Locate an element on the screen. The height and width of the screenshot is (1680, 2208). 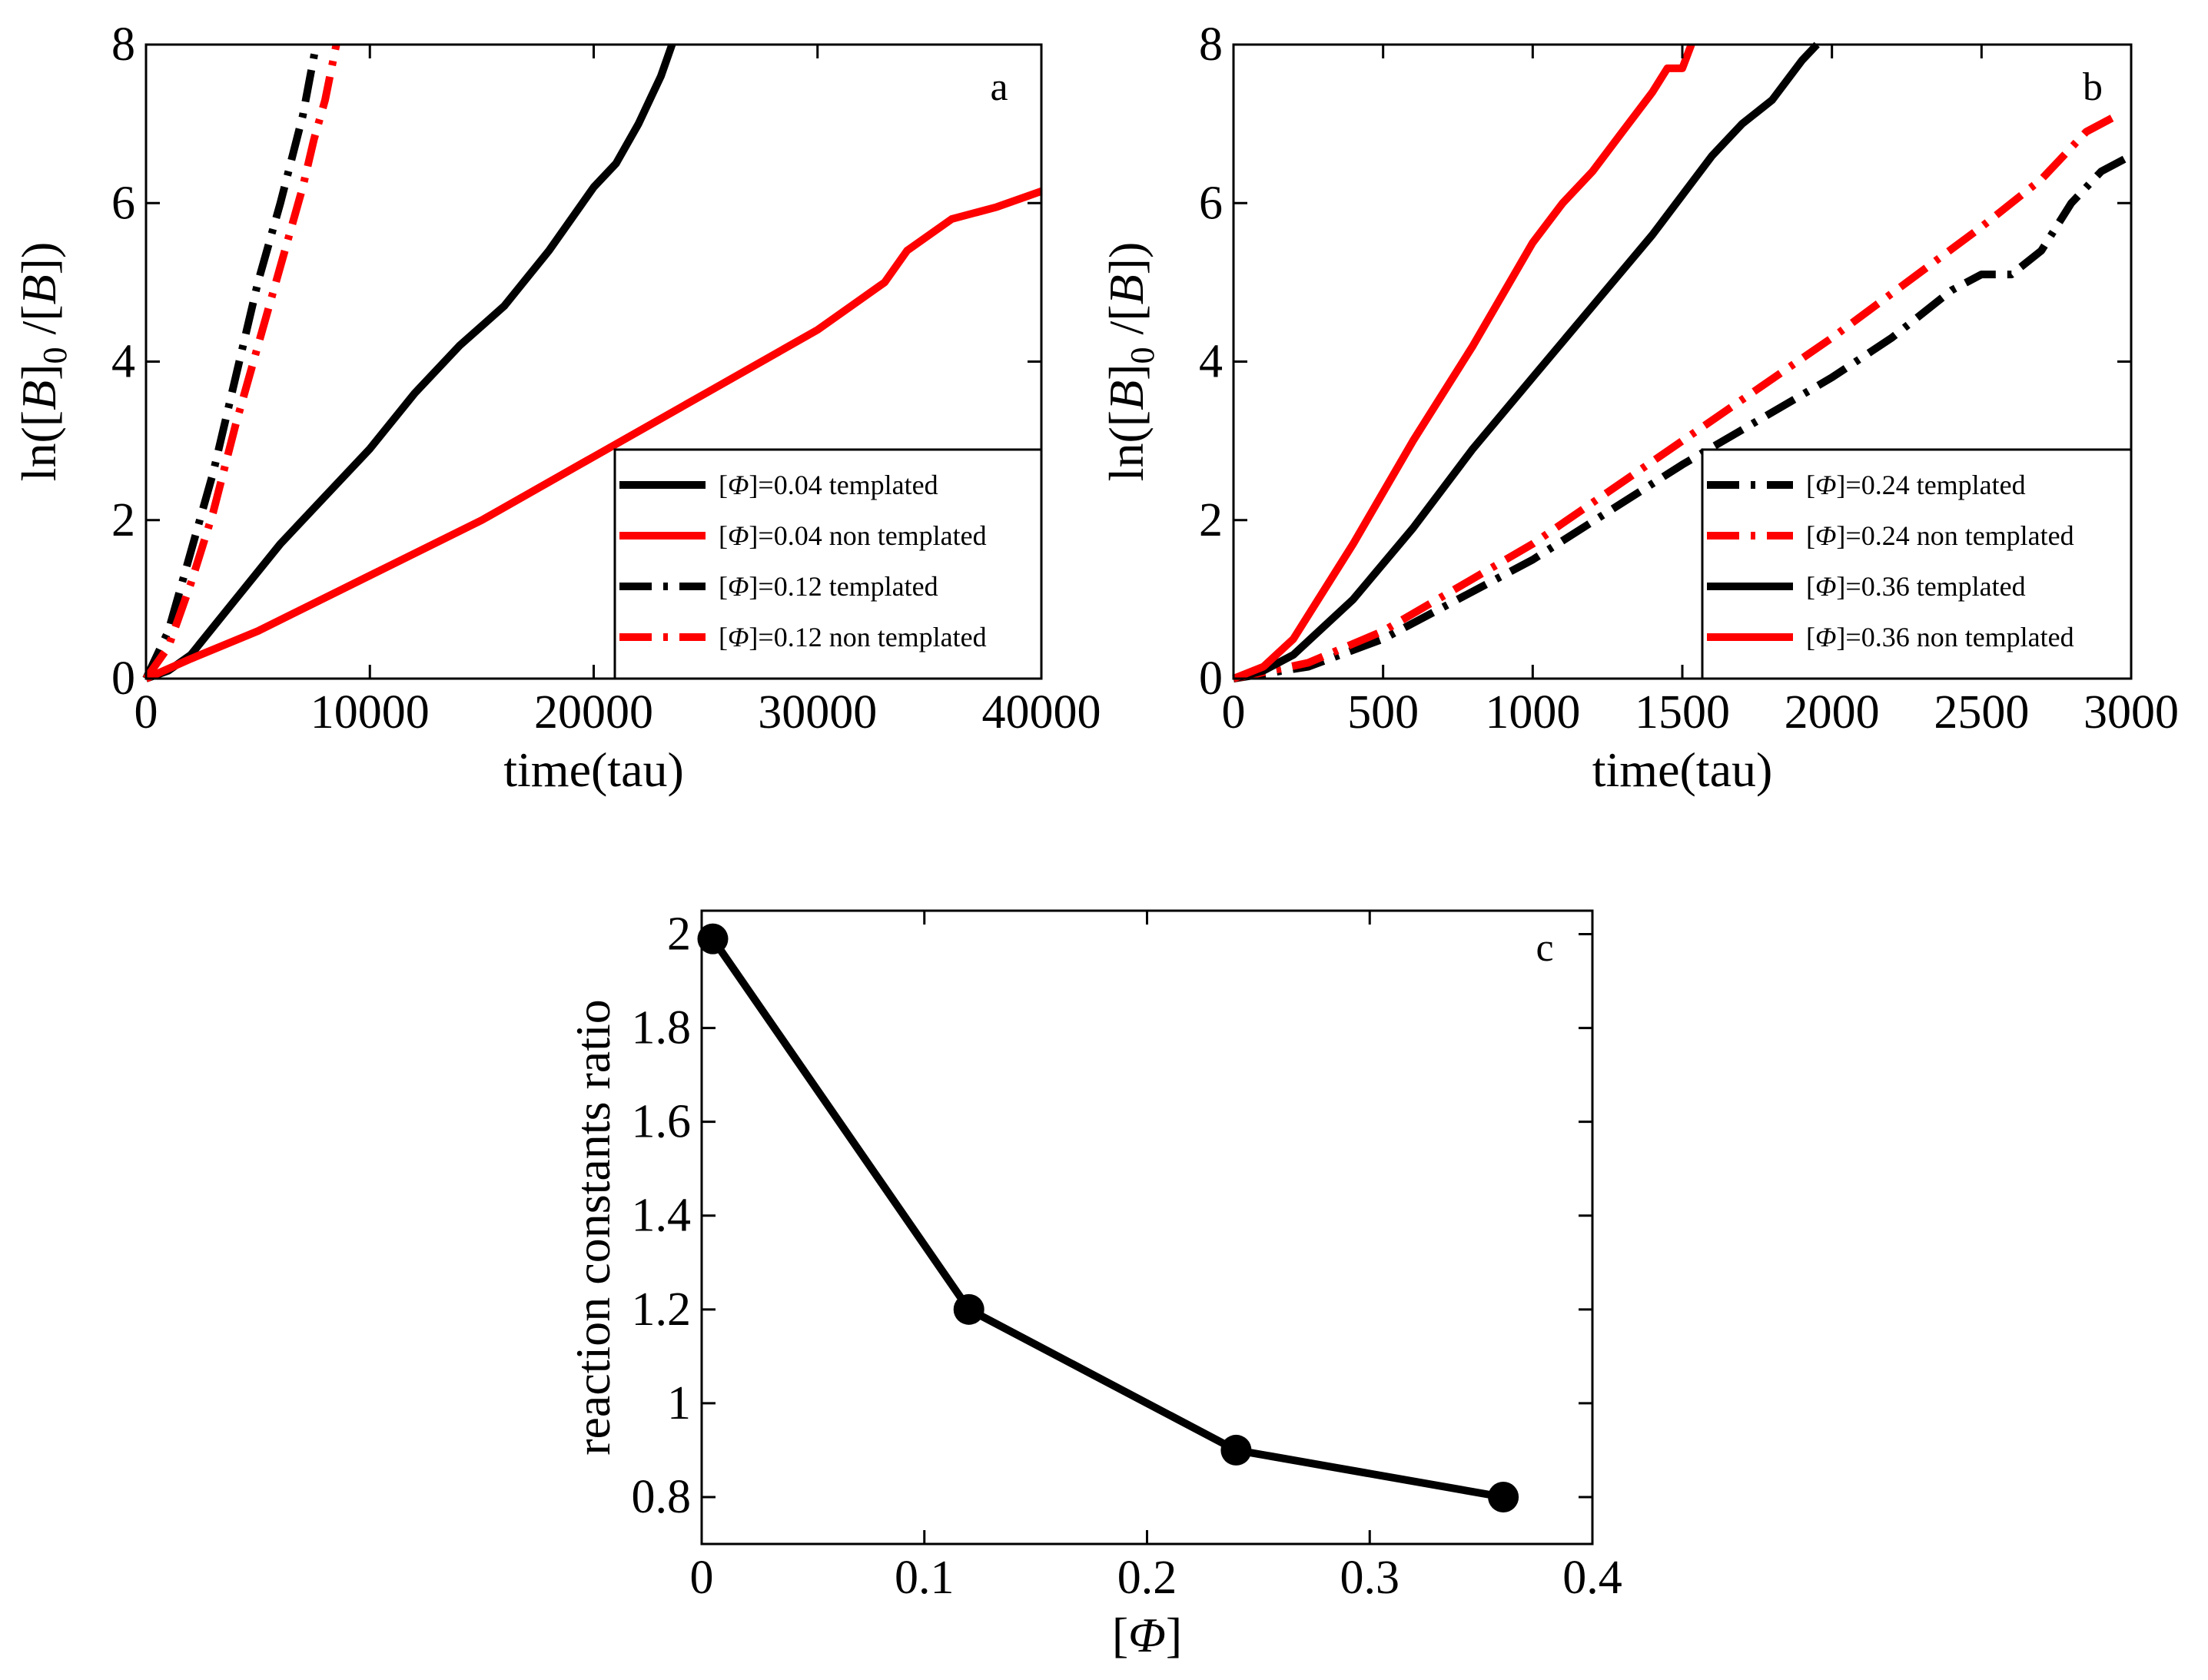
y-tick-label-a-0: 0 is located at coordinates (123, 679).